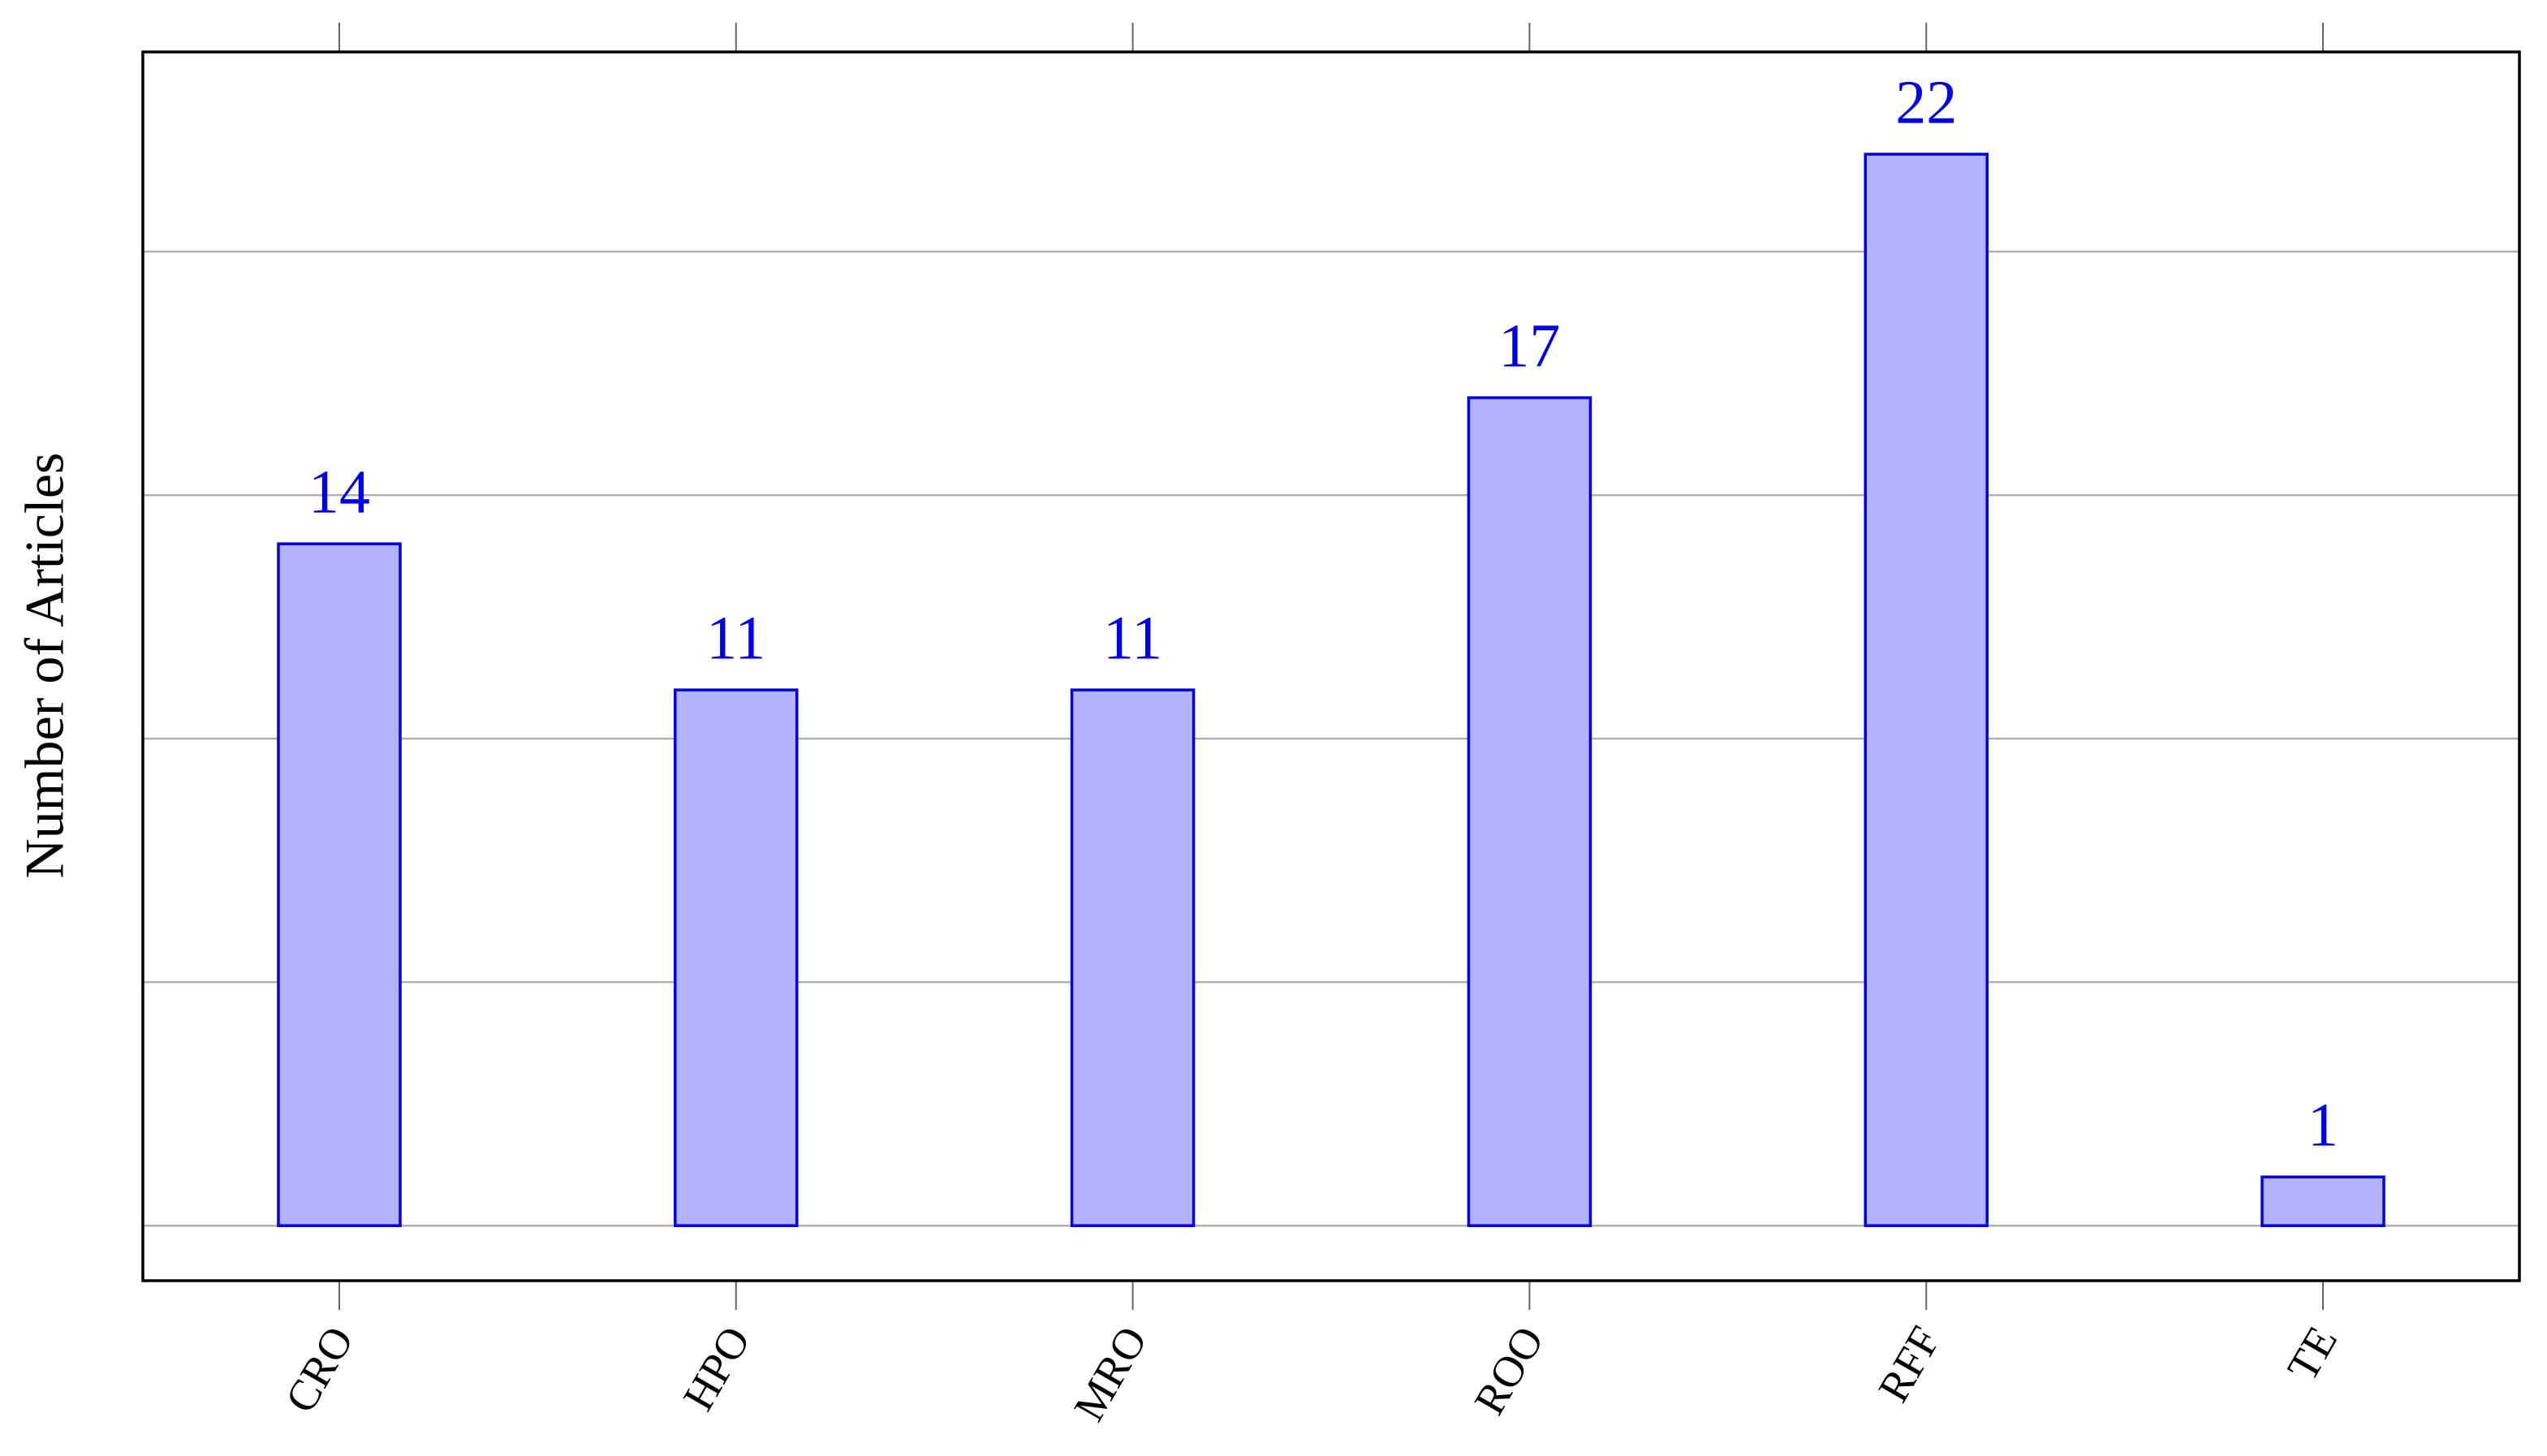  Describe the element at coordinates (2323, 1126) in the screenshot. I see `value-label: 1` at that location.